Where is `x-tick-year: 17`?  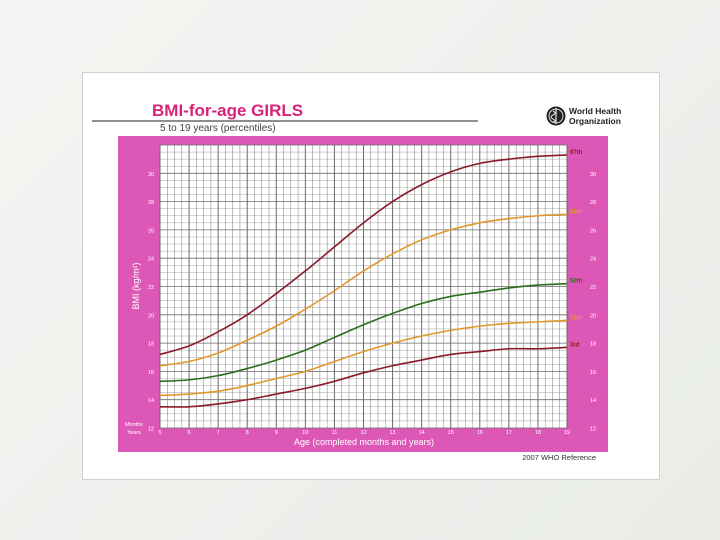
x-tick-year: 17 is located at coordinates (509, 433).